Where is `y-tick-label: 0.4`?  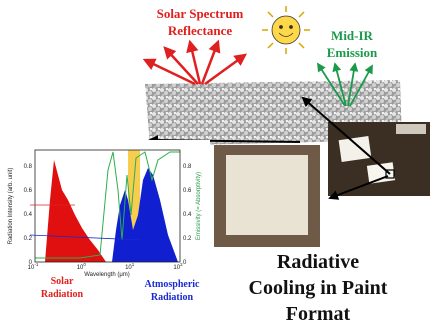 y-tick-label: 0.4 is located at coordinates (28, 215).